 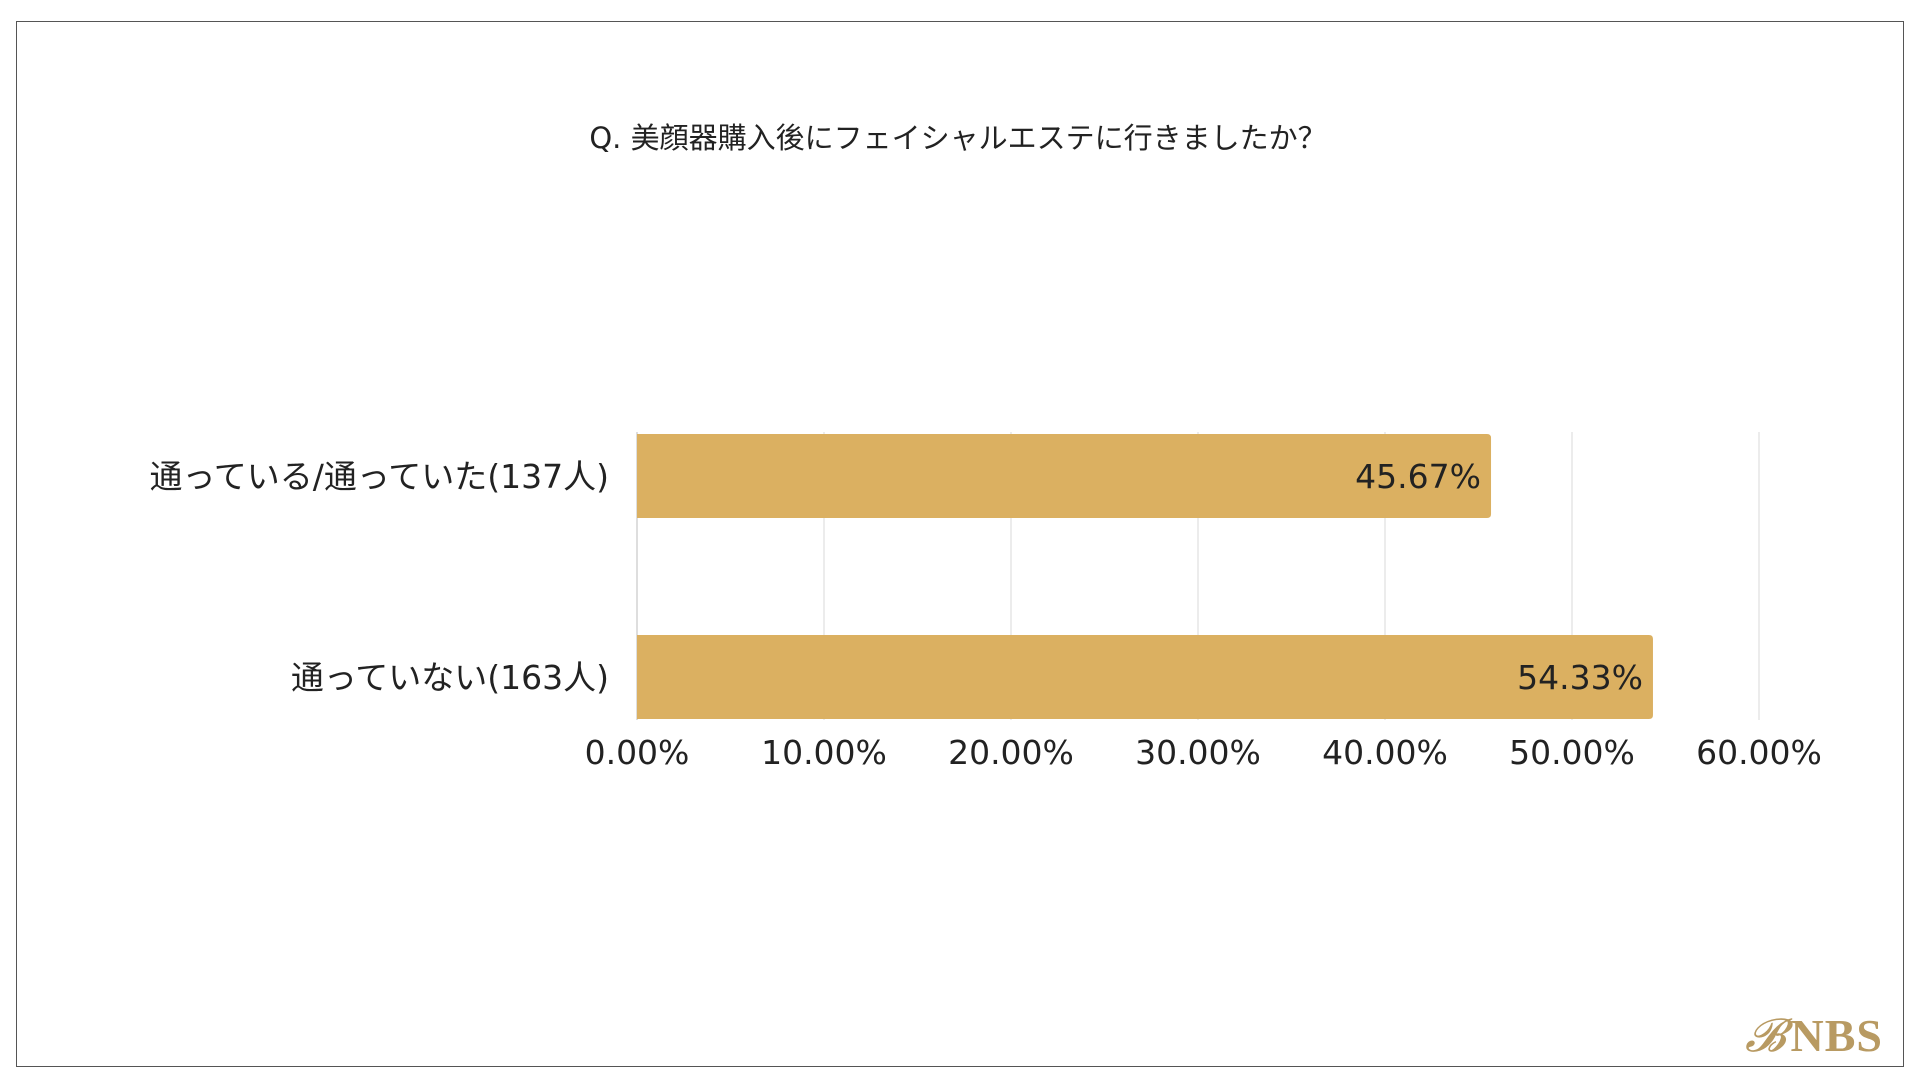 I want to click on x-tick-label: 20.00%, so click(x=1011, y=752).